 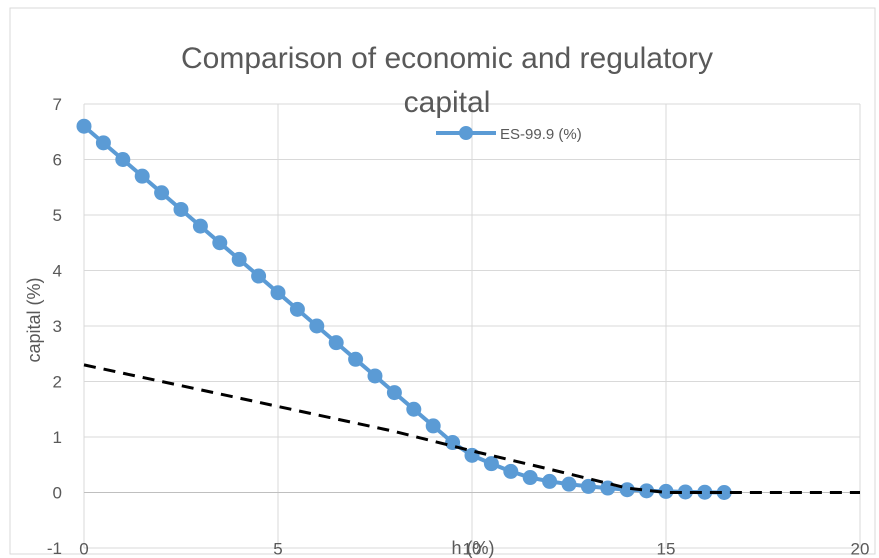 I want to click on legend-marker, so click(x=466, y=133).